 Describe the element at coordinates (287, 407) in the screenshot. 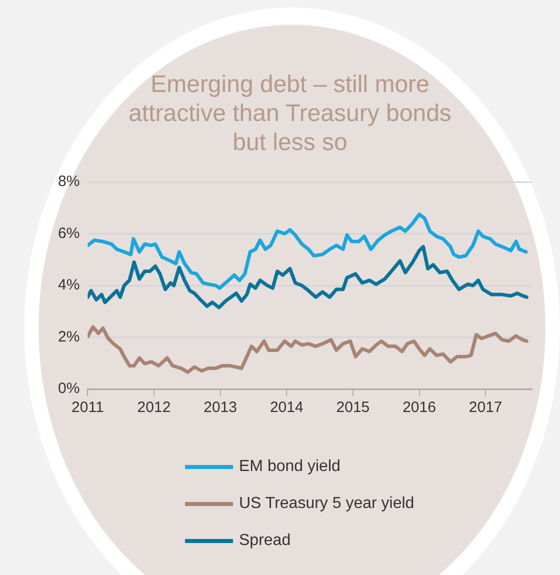

I see `x-tick-label: 2014` at that location.